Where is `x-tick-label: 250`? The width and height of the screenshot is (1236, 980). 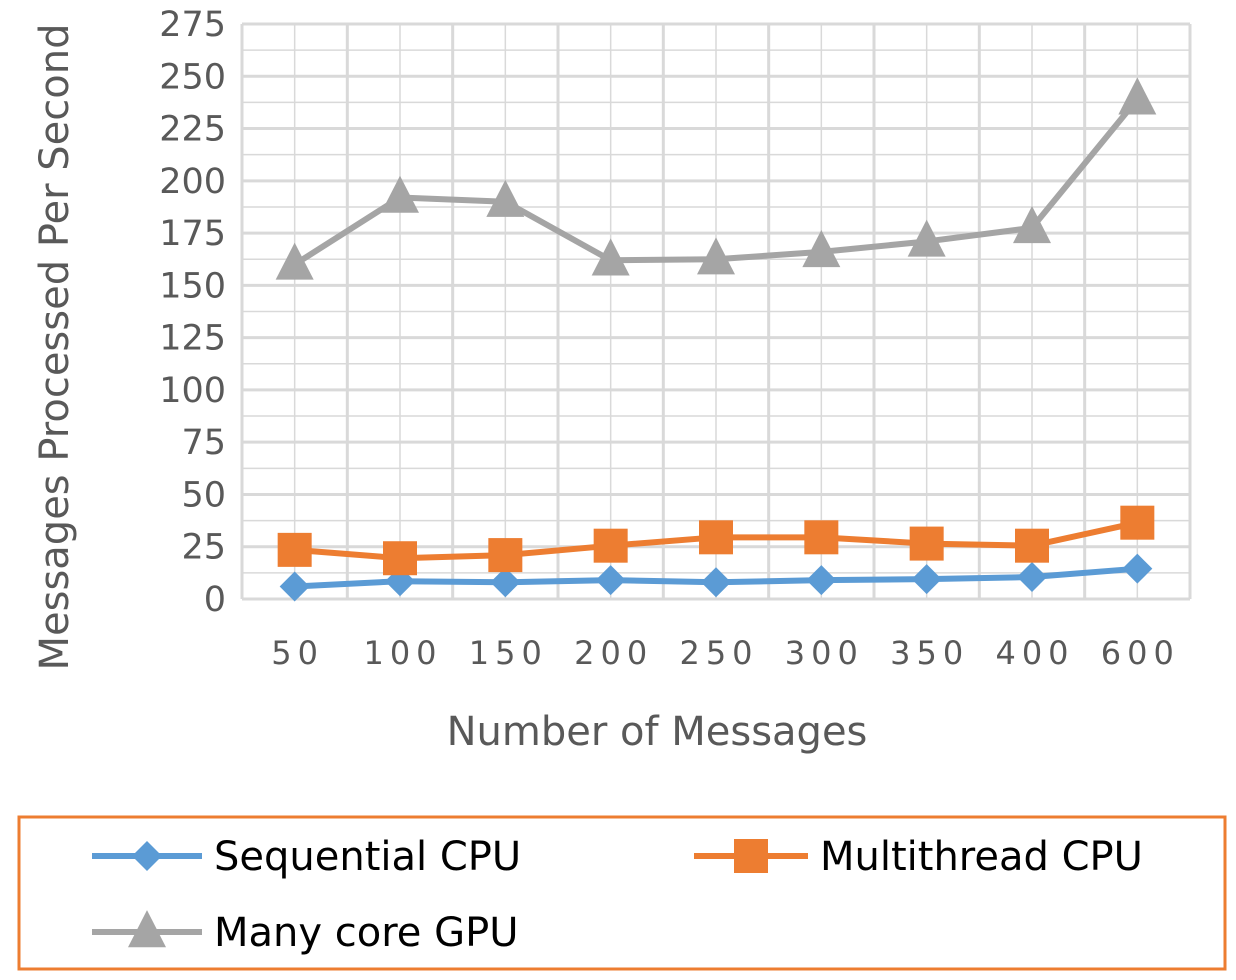
x-tick-label: 250 is located at coordinates (718, 653).